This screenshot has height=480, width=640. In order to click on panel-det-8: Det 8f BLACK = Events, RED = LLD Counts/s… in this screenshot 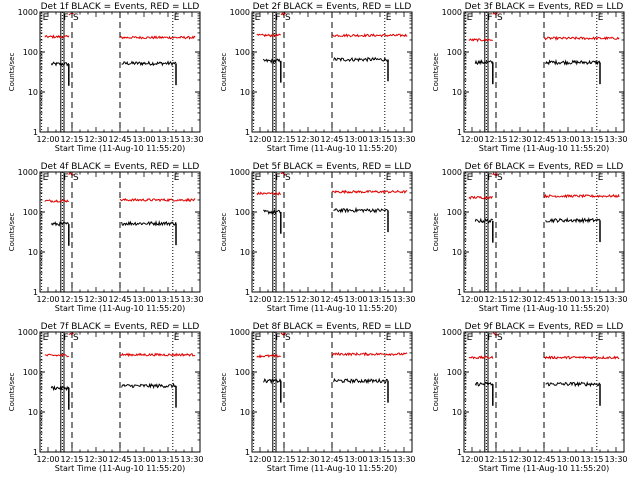, I will do `click(318, 397)`.